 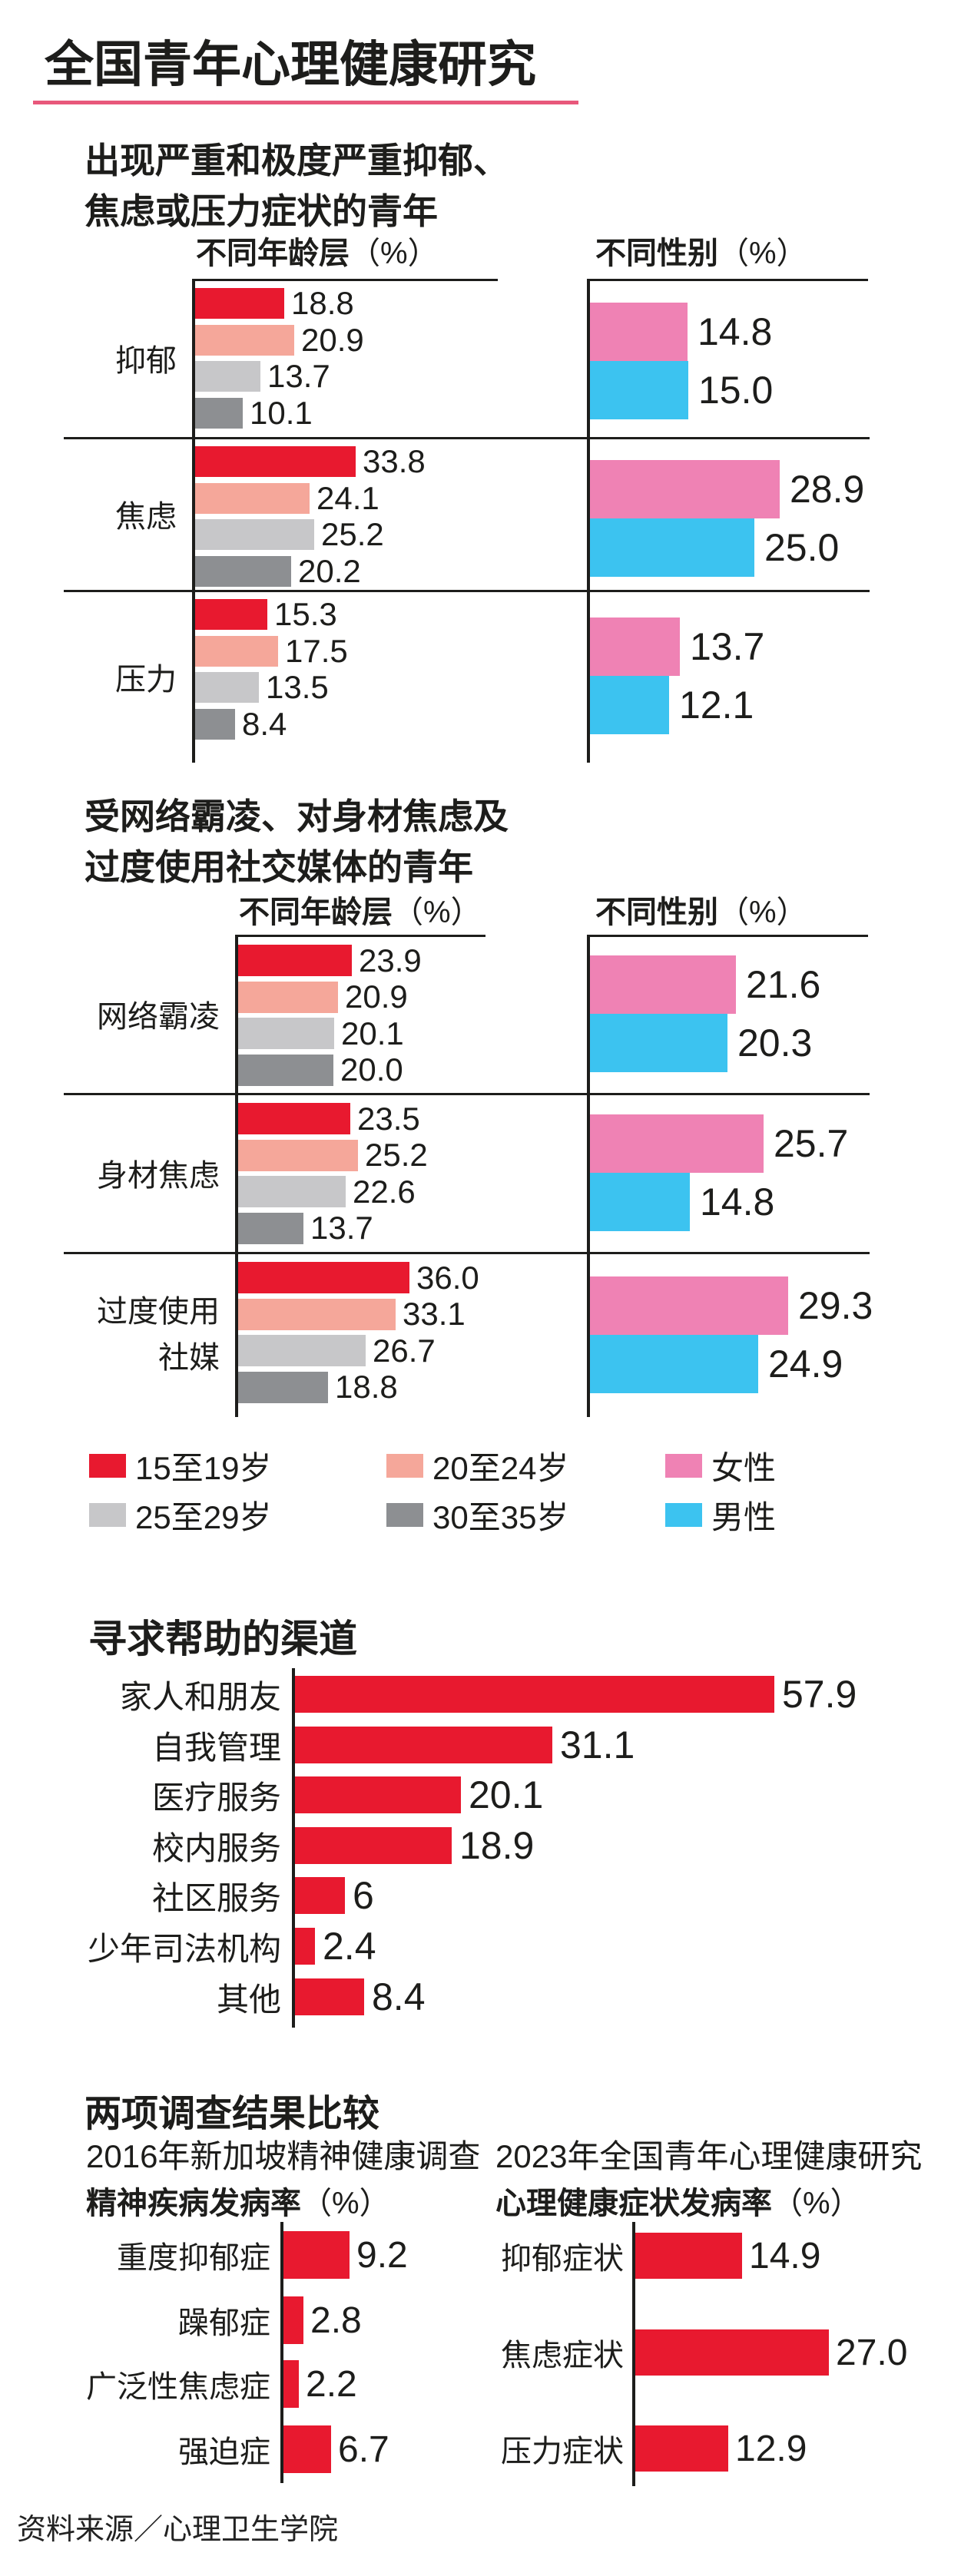 I want to click on age-bar-value: 13.7, so click(x=341, y=1228).